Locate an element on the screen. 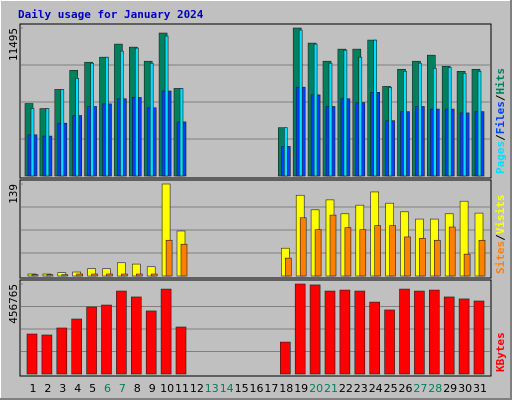 The height and width of the screenshot is (400, 512). x-tick-label: 24 is located at coordinates (376, 388).